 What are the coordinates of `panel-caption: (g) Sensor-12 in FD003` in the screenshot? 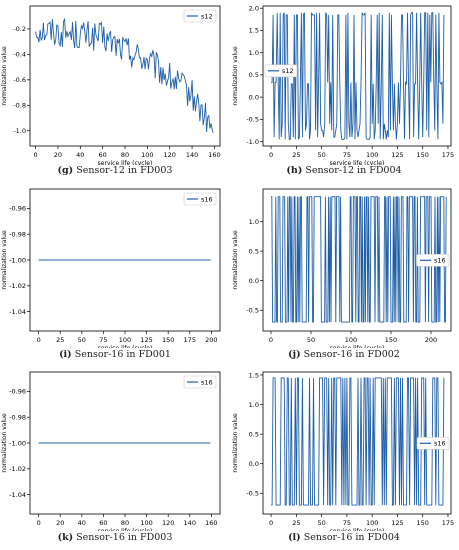 It's located at (115, 170).